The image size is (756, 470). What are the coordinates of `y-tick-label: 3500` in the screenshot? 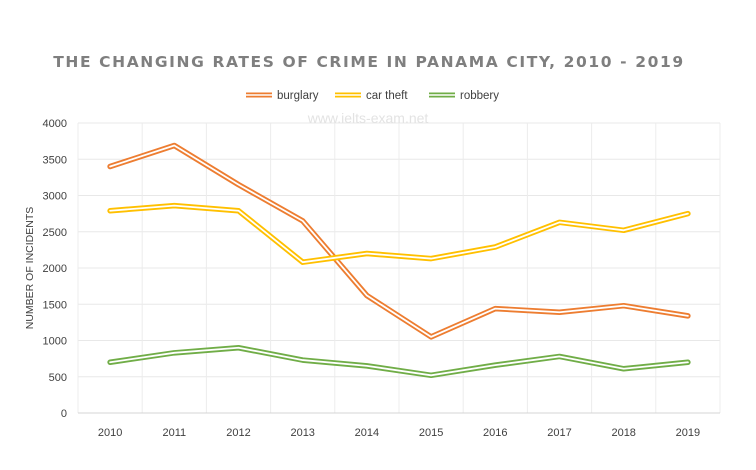 It's located at (55, 160).